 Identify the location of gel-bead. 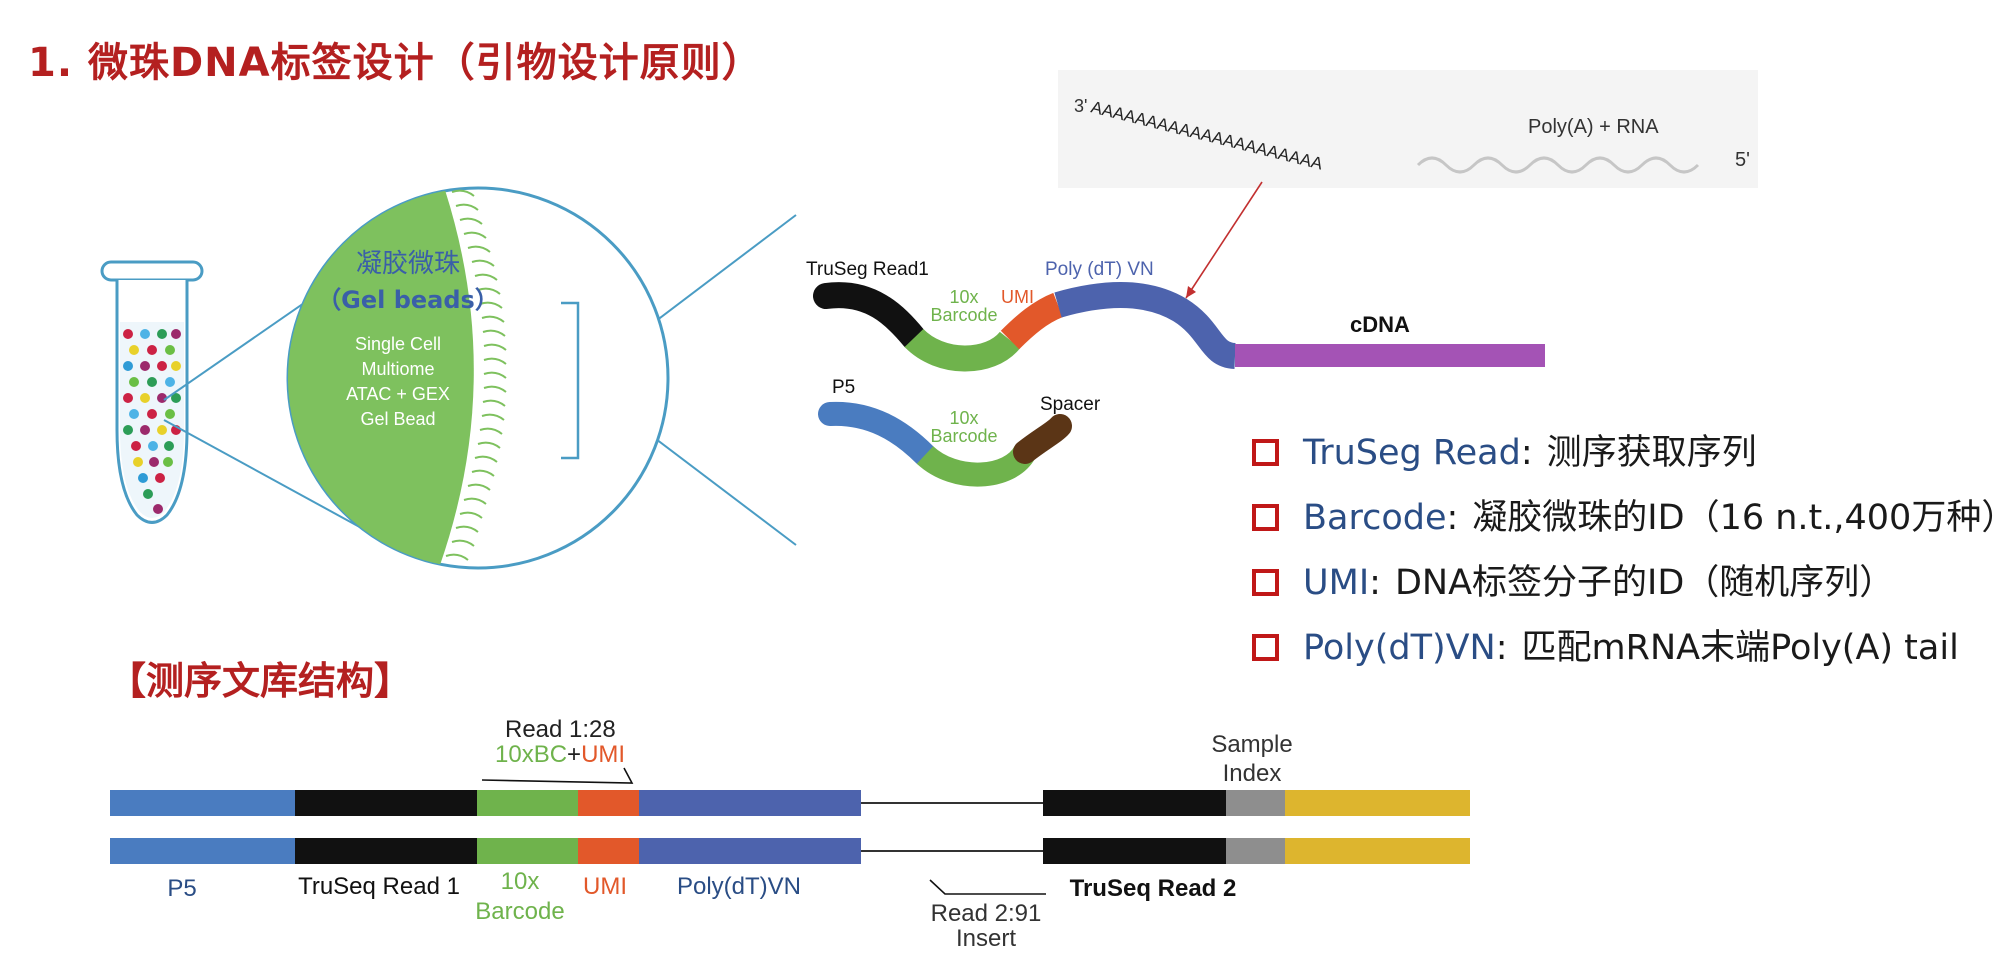
(381, 377).